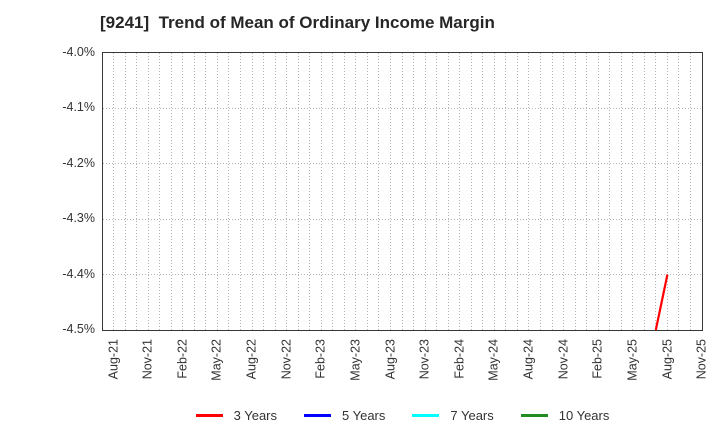 Image resolution: width=720 pixels, height=440 pixels. I want to click on x-tick-label: Feb-25, so click(597, 359).